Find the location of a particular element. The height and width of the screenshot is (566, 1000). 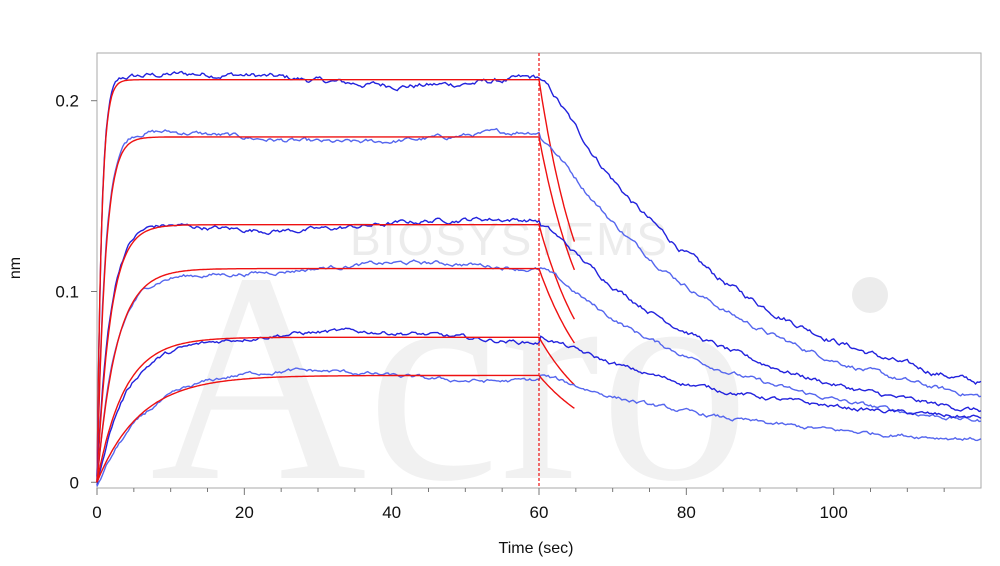

y-tick-label: 0 is located at coordinates (74, 482).